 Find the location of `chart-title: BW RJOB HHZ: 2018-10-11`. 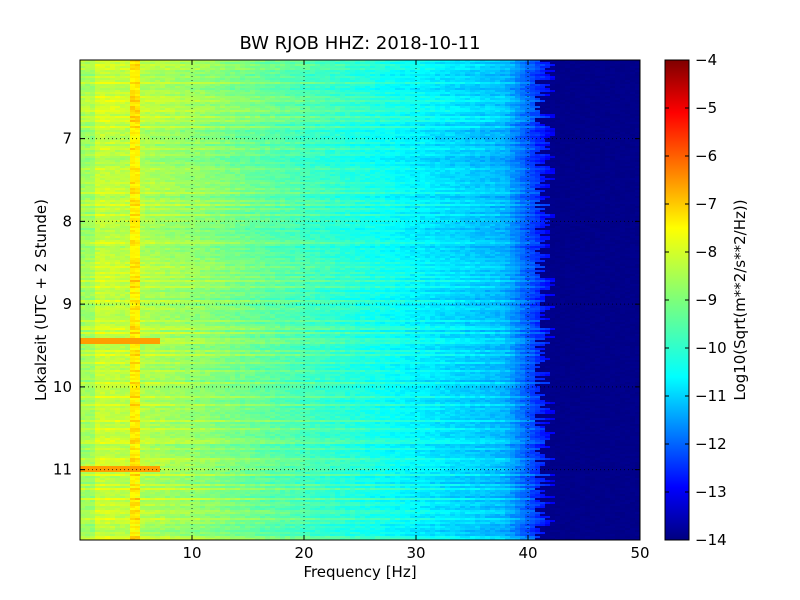

chart-title: BW RJOB HHZ: 2018-10-11 is located at coordinates (359, 43).